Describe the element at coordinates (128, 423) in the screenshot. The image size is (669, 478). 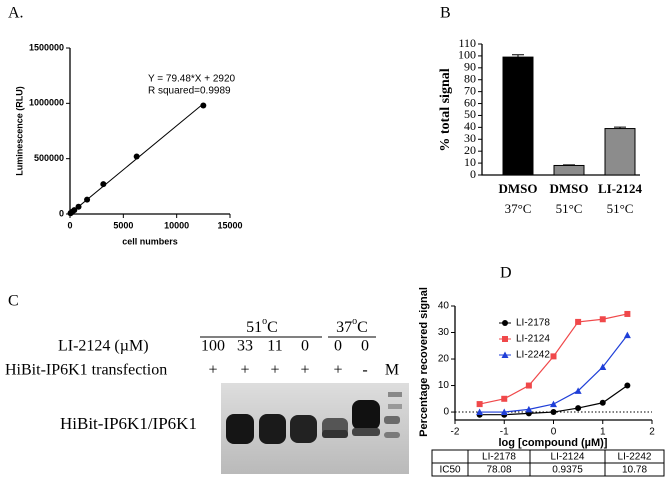
I see `band-label: HiBit-IP6K1/IP6K1` at that location.